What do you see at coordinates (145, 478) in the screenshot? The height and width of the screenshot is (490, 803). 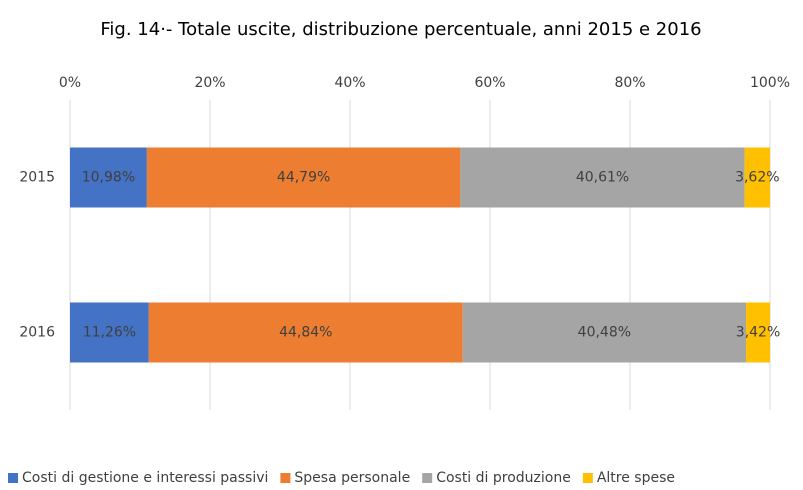 I see `legend-label: Costi di gestione e interessi passivi` at bounding box center [145, 478].